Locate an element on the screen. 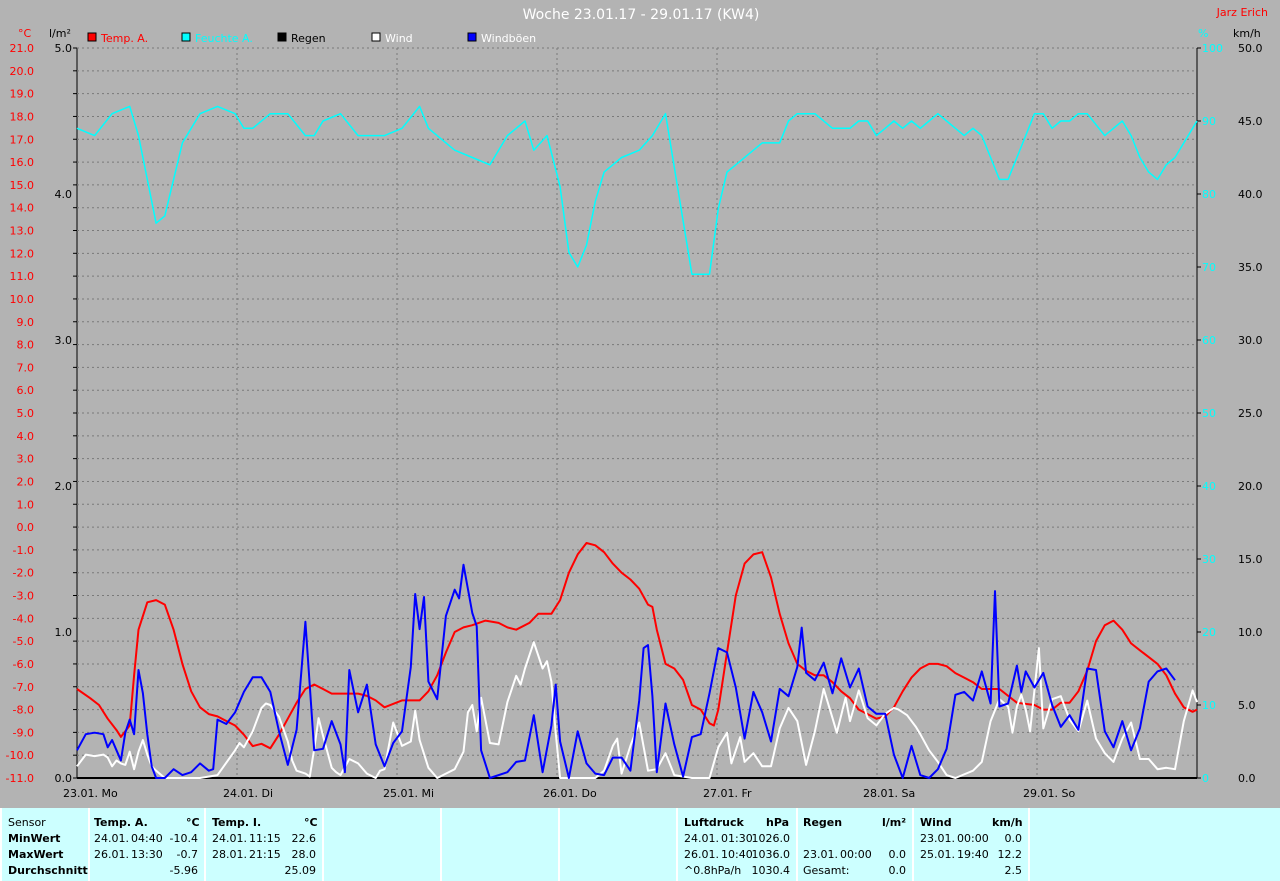 The width and height of the screenshot is (1280, 881). temp-tick-label: 7.0 is located at coordinates (26, 367).